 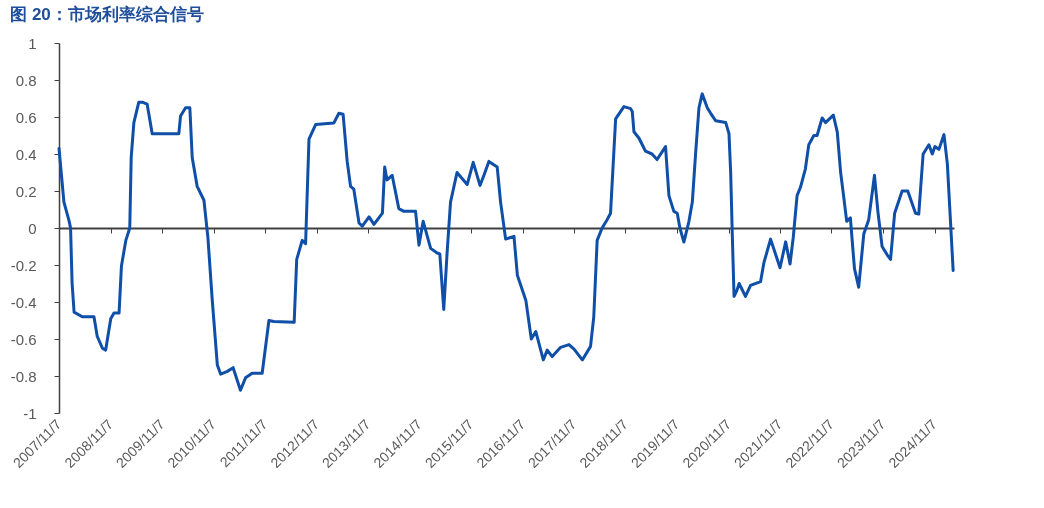 What do you see at coordinates (26, 154) in the screenshot?
I see `y-tick-label: 0.4` at bounding box center [26, 154].